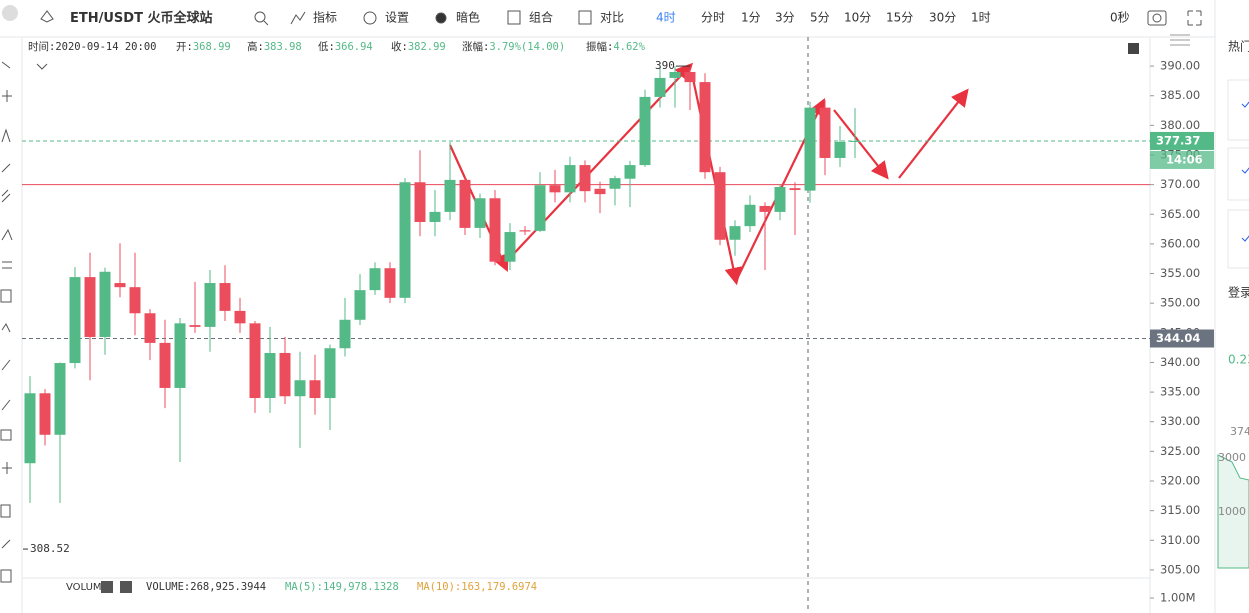 The image size is (1249, 613). Describe the element at coordinates (666, 18) in the screenshot. I see `interval-button: 4时` at that location.